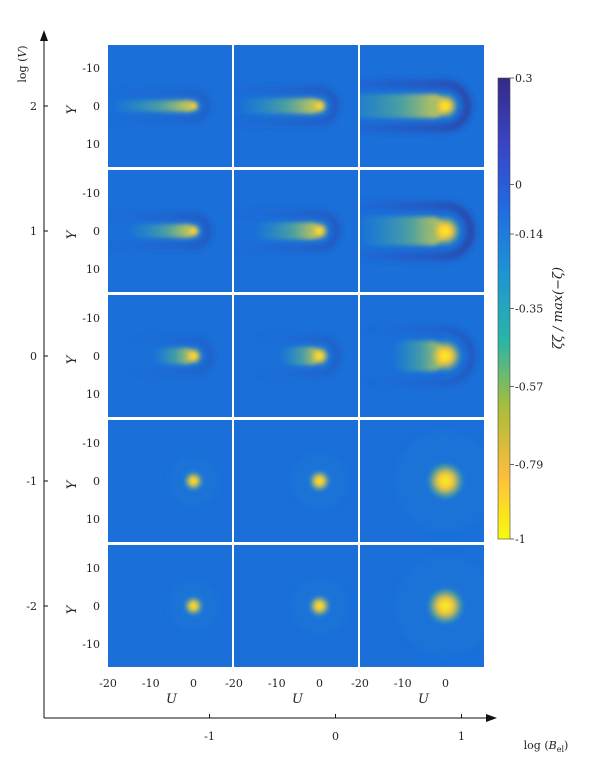 Image resolution: width=595 pixels, height=770 pixels. I want to click on colorbar-tick-label: -0.79, so click(529, 465).